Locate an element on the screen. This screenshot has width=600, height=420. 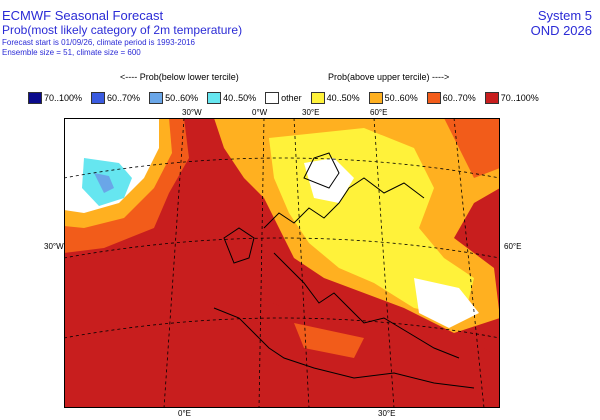
lat-label-right: 60°E is located at coordinates (513, 246).